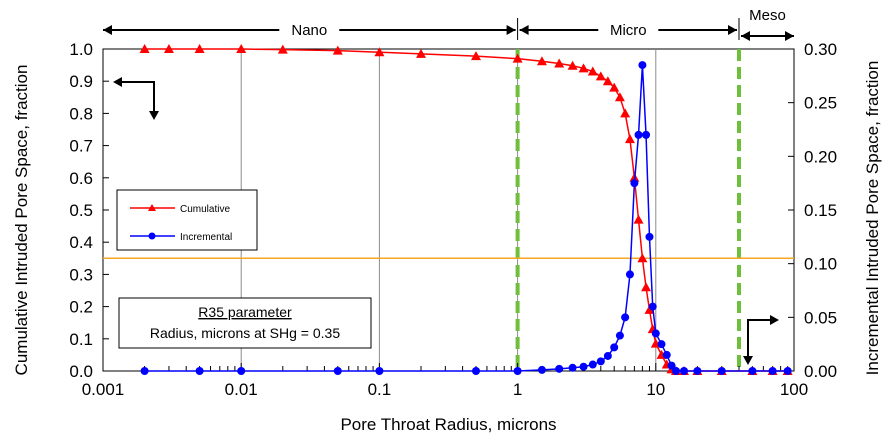 The image size is (894, 441). Describe the element at coordinates (820, 103) in the screenshot. I see `y-right-tick-label: 0.25` at that location.